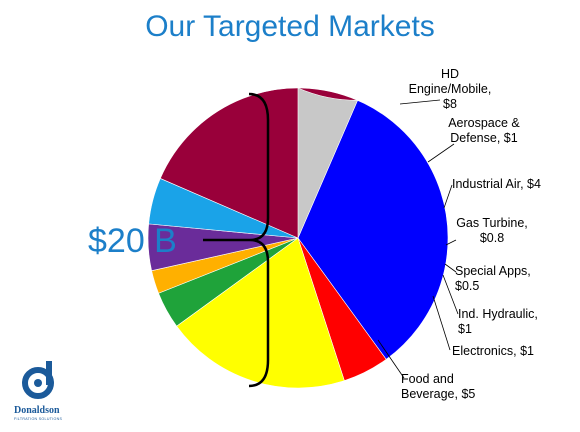 The width and height of the screenshot is (580, 432). I want to click on slice-label-line: $0.5, so click(467, 286).